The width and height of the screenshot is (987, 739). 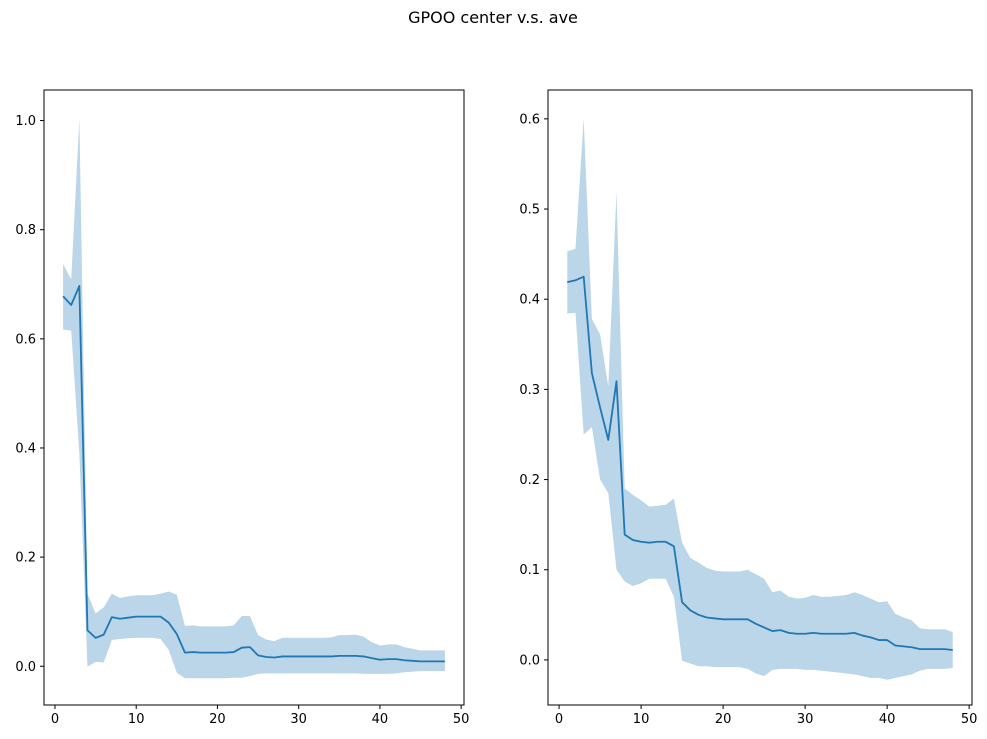 What do you see at coordinates (529, 210) in the screenshot?
I see `y-tick-label: 0.5` at bounding box center [529, 210].